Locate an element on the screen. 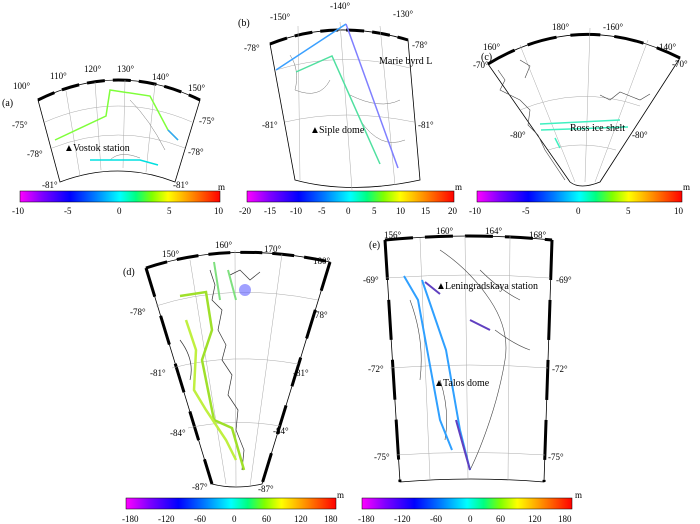 This screenshot has height=524, width=700. panel-c-colorbar is located at coordinates (579, 196).